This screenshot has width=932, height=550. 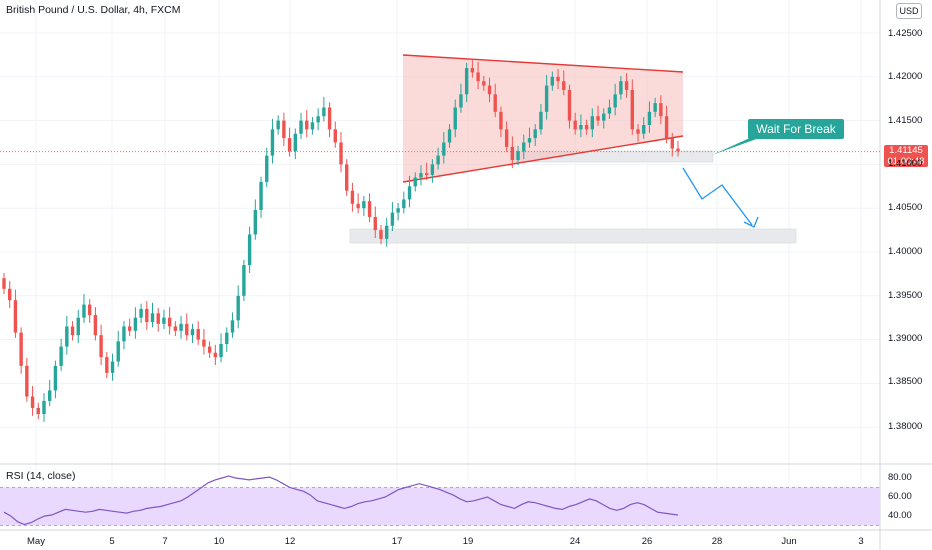 What do you see at coordinates (905, 251) in the screenshot?
I see `y-tick-label: 1.40000` at bounding box center [905, 251].